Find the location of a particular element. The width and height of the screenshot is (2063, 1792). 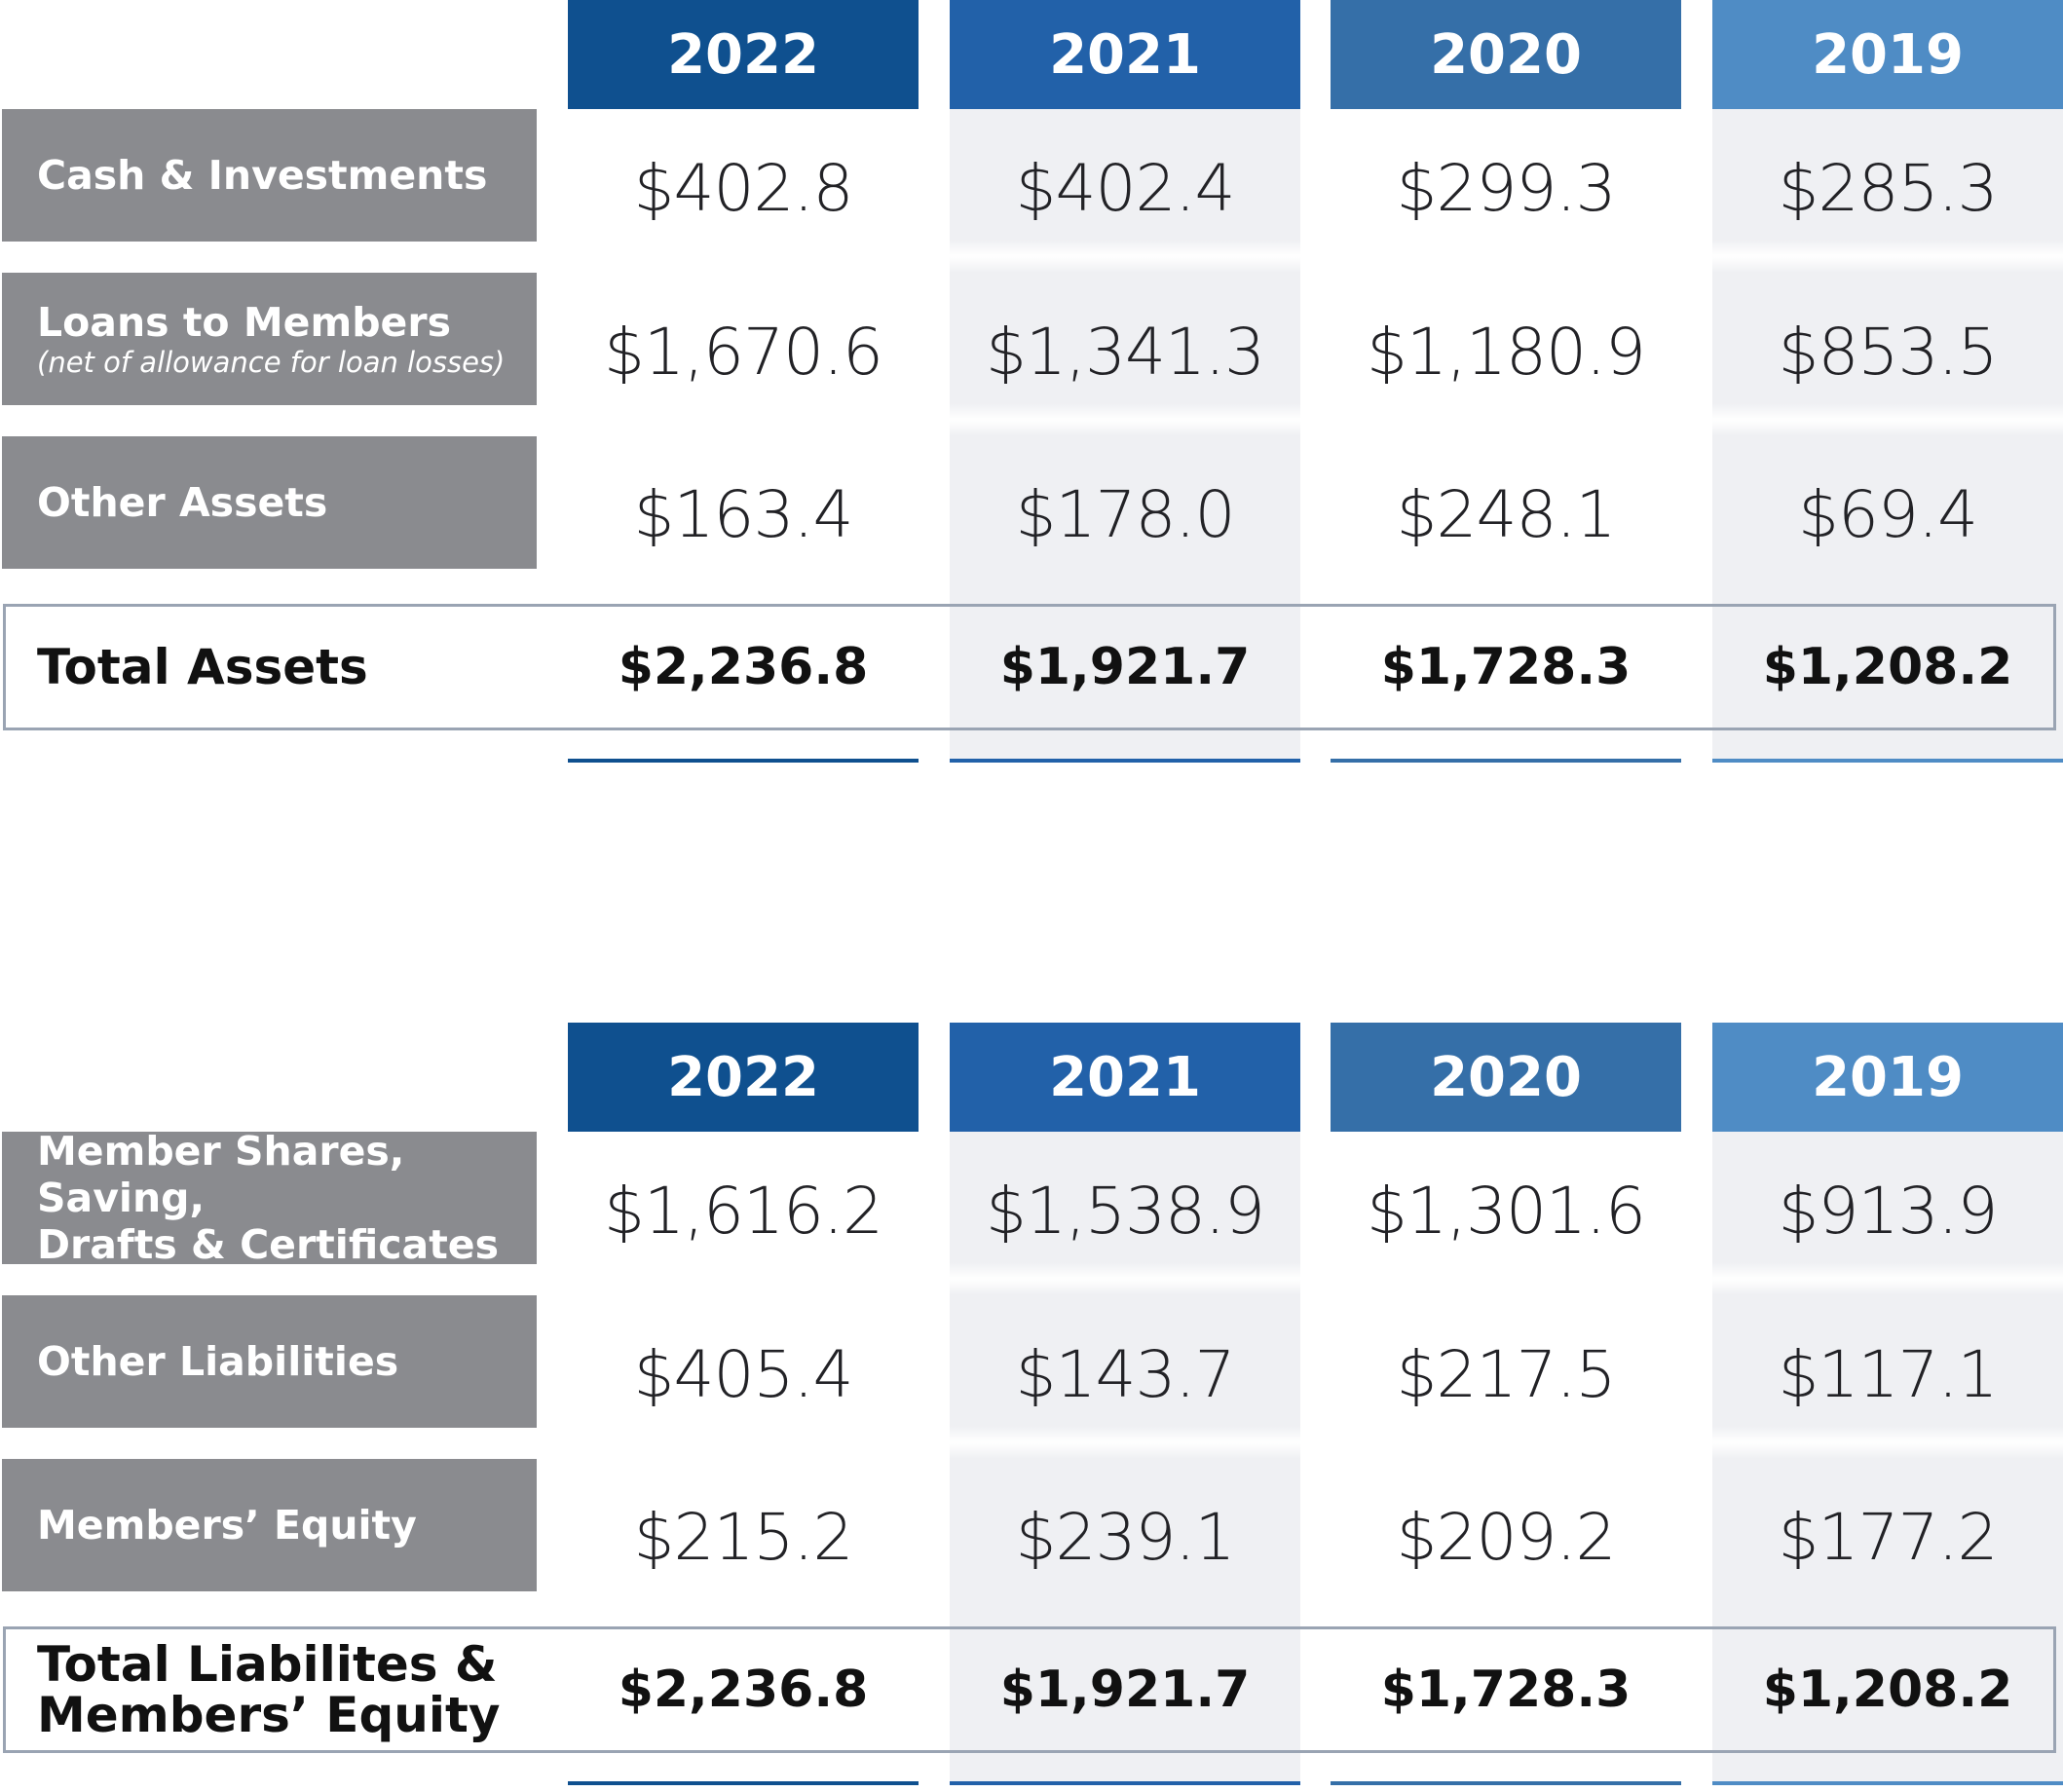

row-label-members-equity: Members’ Equity is located at coordinates (269, 1525).